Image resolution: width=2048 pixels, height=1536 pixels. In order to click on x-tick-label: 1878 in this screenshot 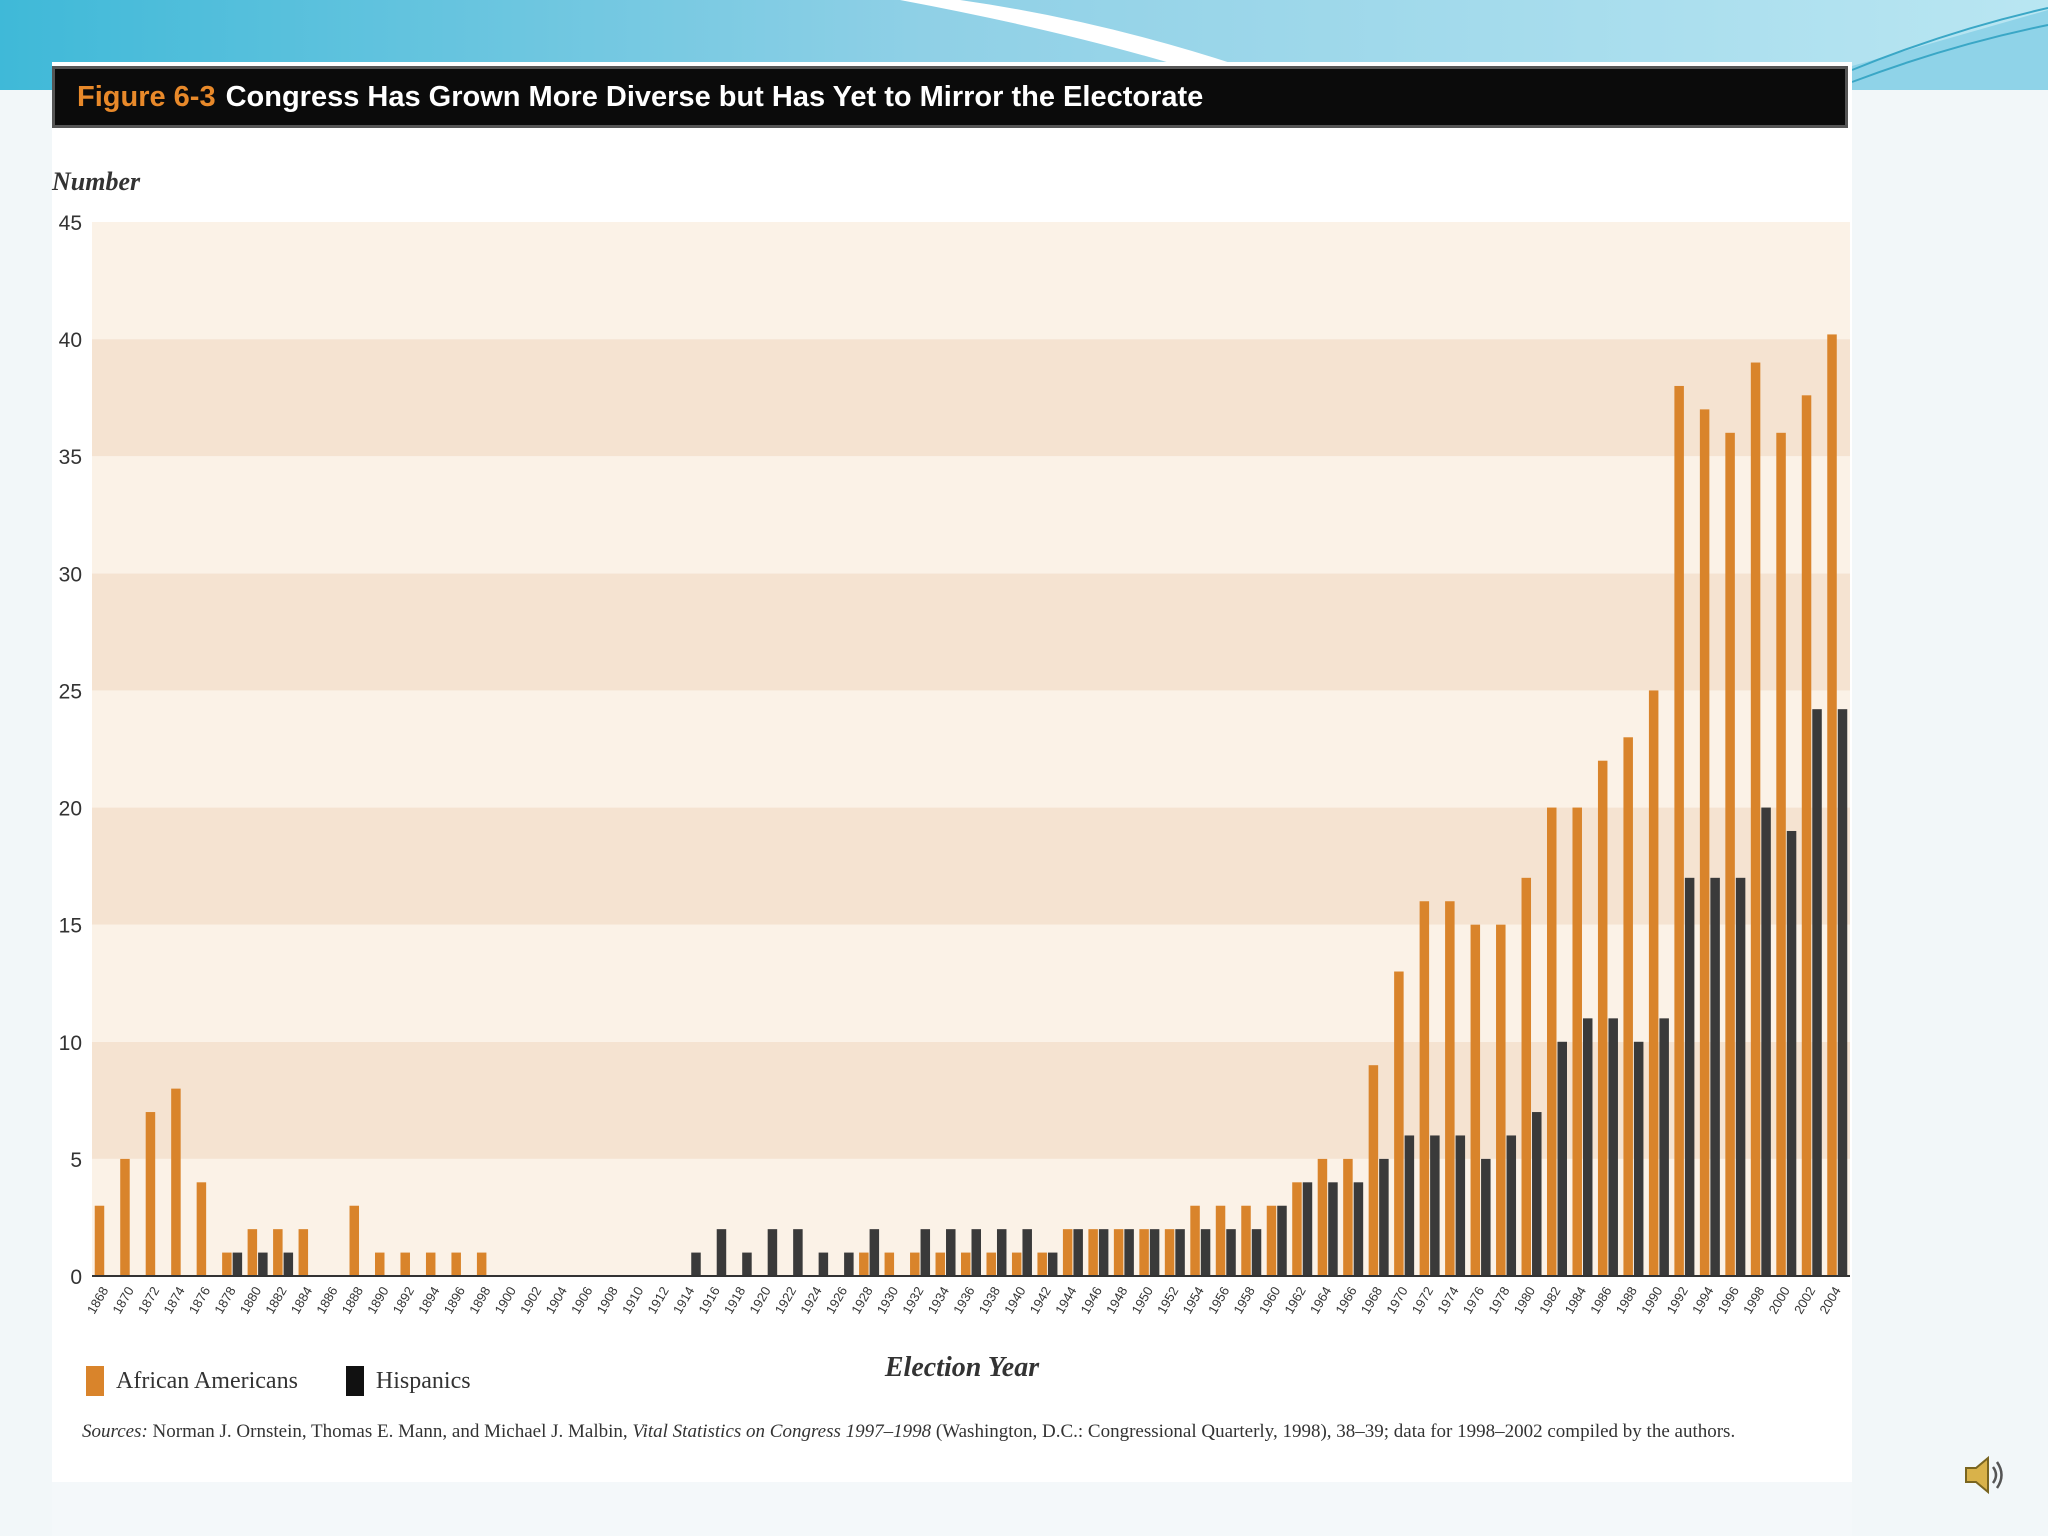, I will do `click(224, 1300)`.